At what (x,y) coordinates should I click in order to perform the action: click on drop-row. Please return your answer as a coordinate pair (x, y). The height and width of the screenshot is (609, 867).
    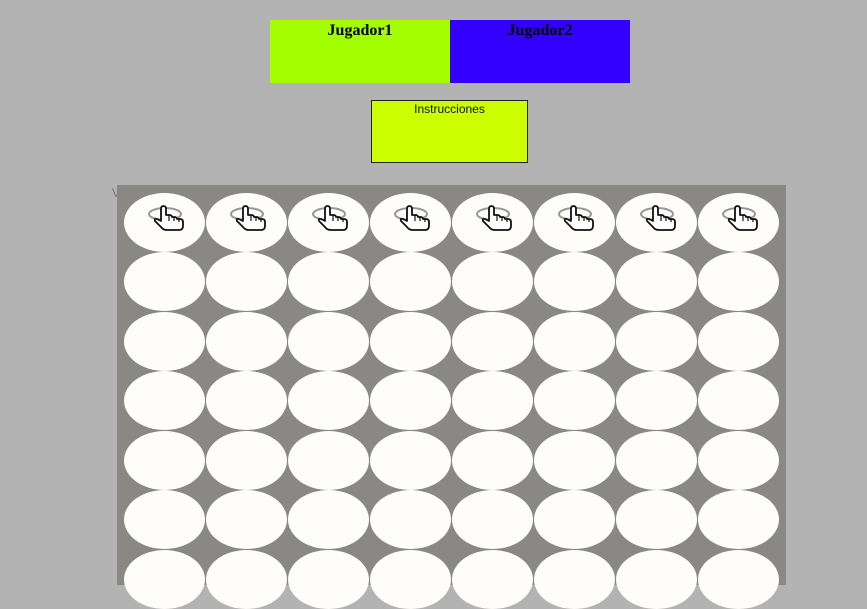
    Looking at the image, I should click on (452, 222).